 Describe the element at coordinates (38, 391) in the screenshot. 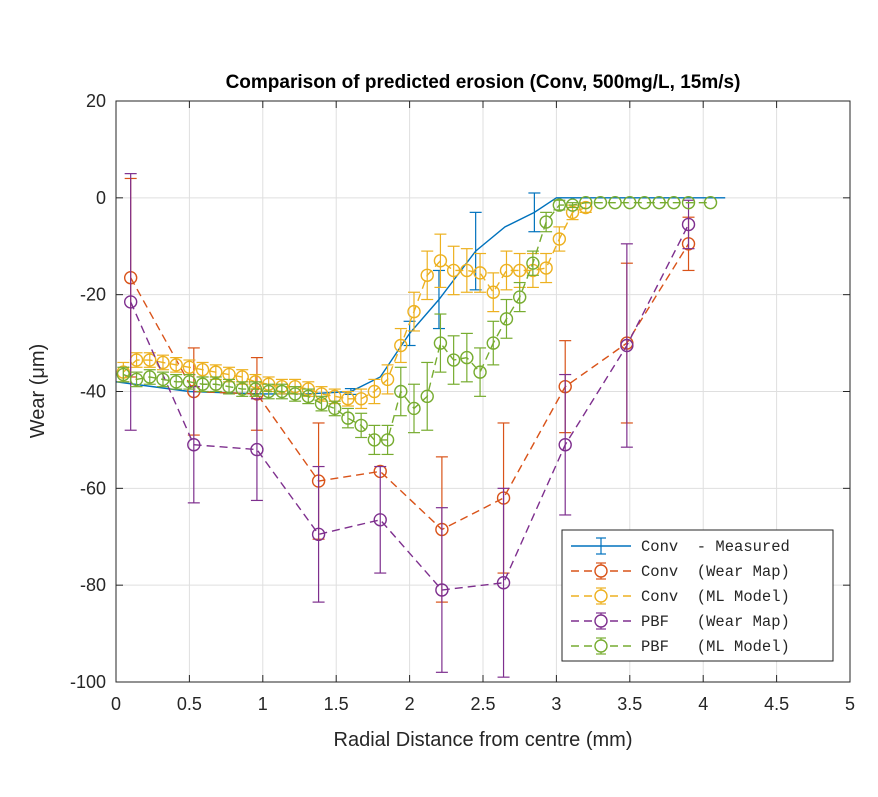

I see `y-axis-label: Wear (μm)` at that location.